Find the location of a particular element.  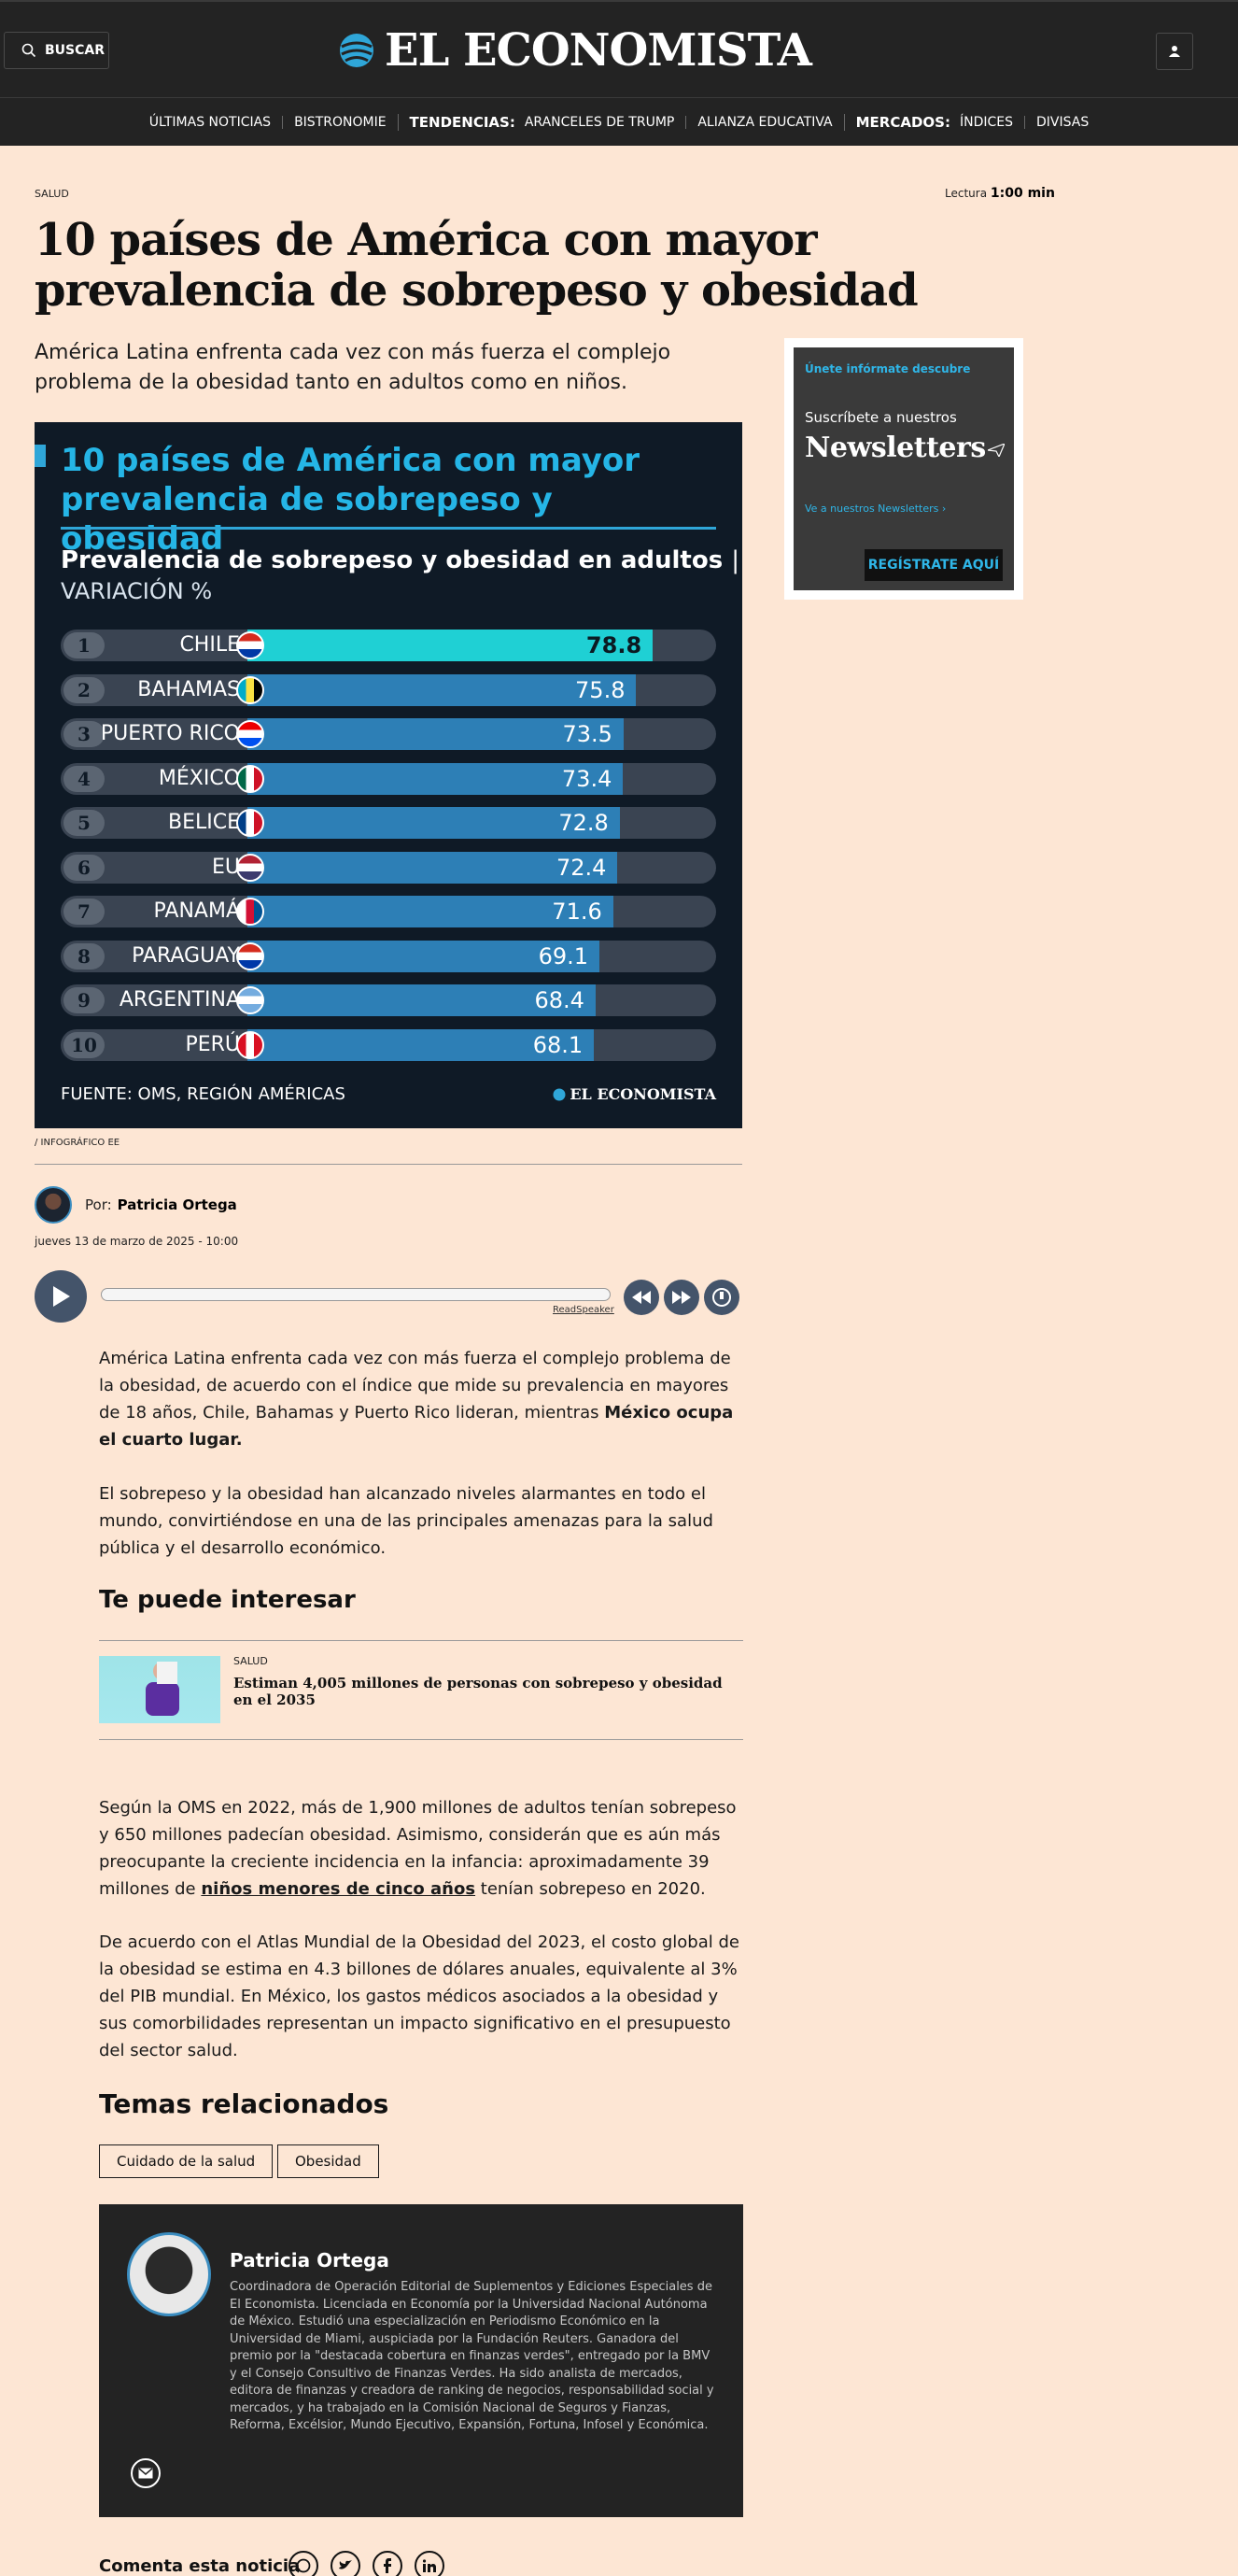

nav-alianza: ALIANZA EDUCATIVA is located at coordinates (764, 122).